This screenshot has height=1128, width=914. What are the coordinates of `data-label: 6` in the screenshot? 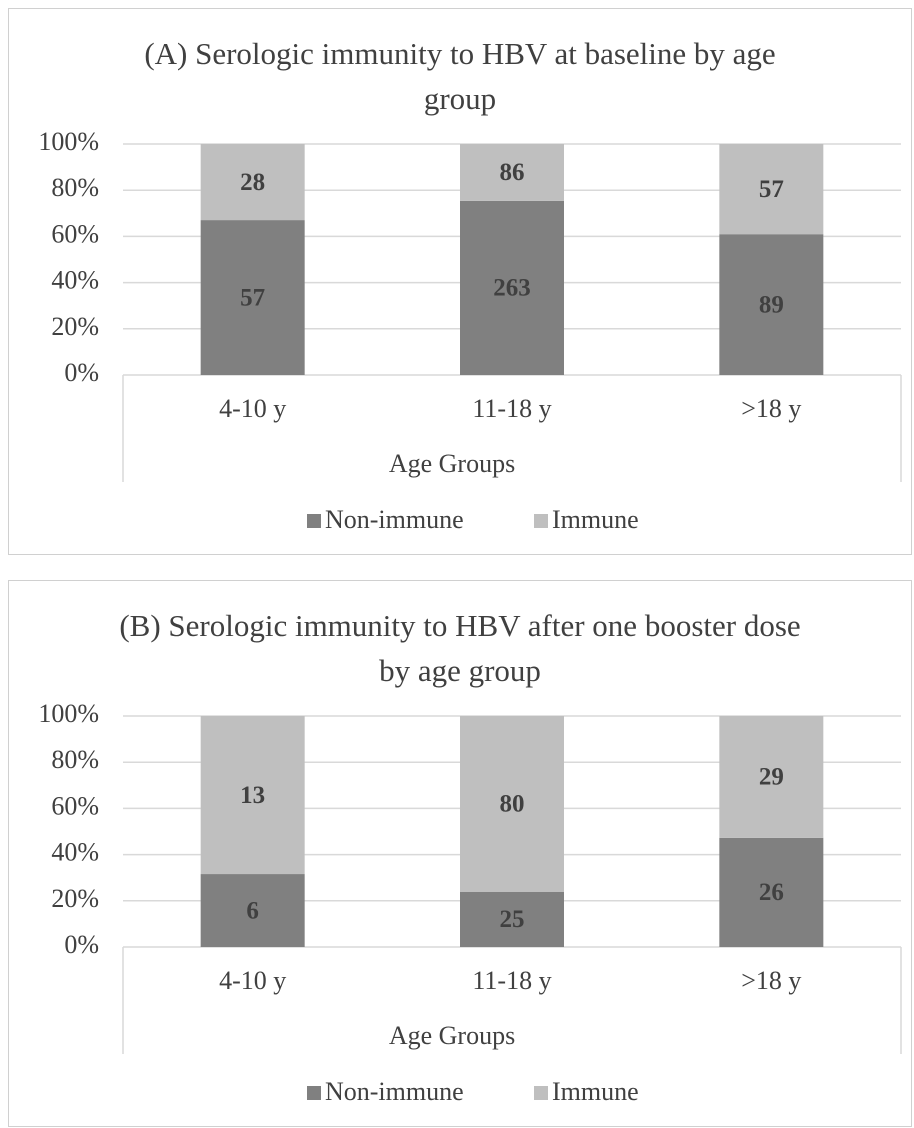 It's located at (252, 910).